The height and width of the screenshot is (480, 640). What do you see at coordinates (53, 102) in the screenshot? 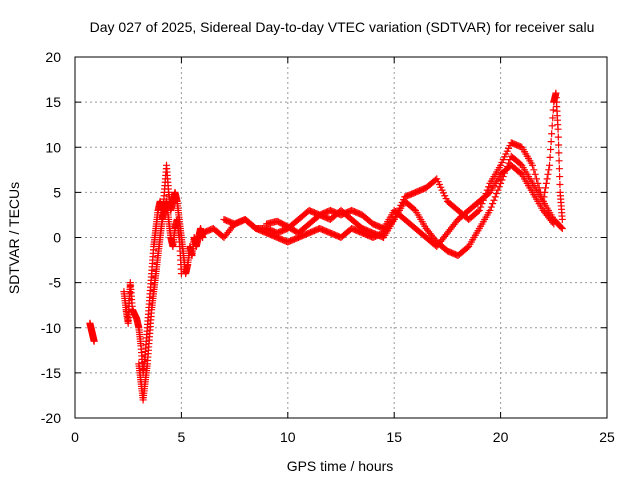
I see `y-tick-label: 15` at bounding box center [53, 102].